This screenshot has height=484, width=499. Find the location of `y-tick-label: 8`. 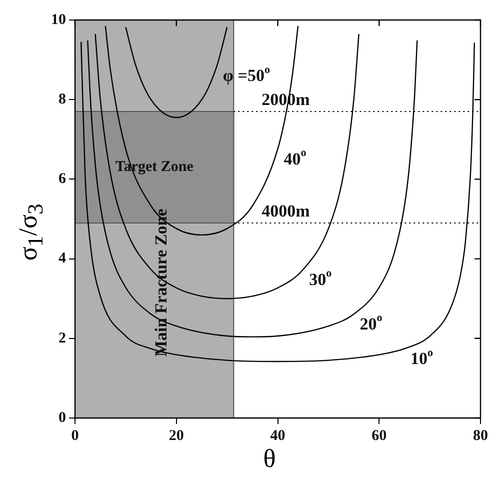

y-tick-label: 8 is located at coordinates (62, 99).